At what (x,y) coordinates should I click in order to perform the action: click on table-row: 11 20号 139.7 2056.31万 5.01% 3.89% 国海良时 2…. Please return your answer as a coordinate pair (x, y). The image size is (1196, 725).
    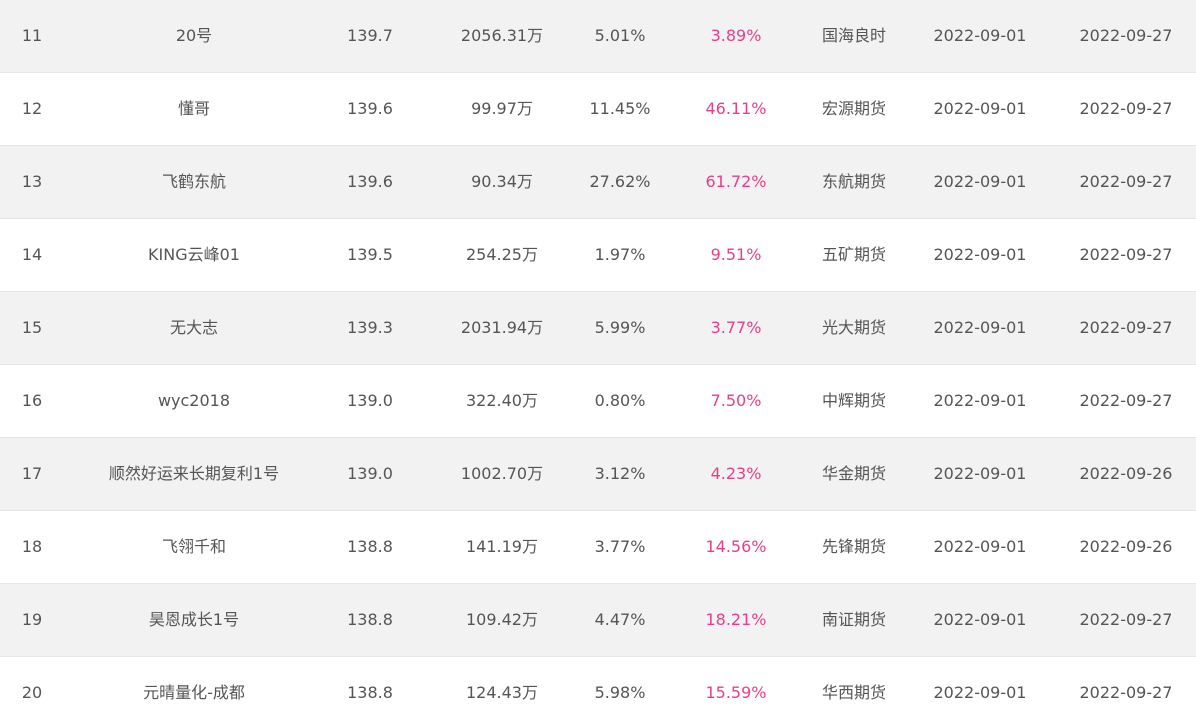
    Looking at the image, I should click on (598, 36).